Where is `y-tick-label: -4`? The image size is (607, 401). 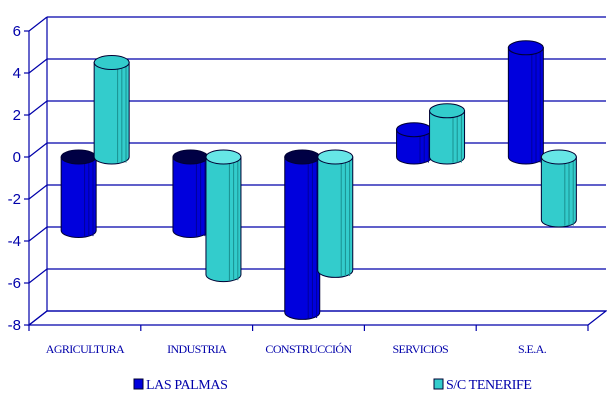 y-tick-label: -4 is located at coordinates (14, 241).